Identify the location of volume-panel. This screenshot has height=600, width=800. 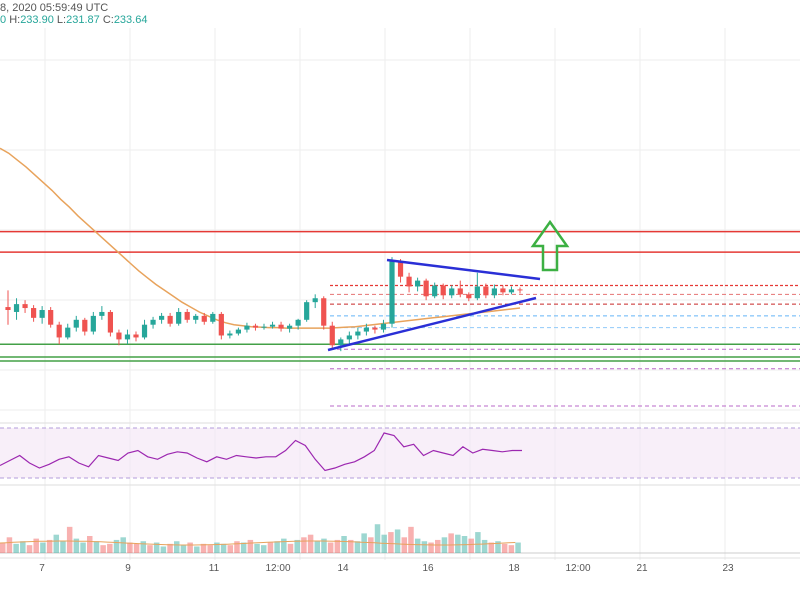
(400, 539).